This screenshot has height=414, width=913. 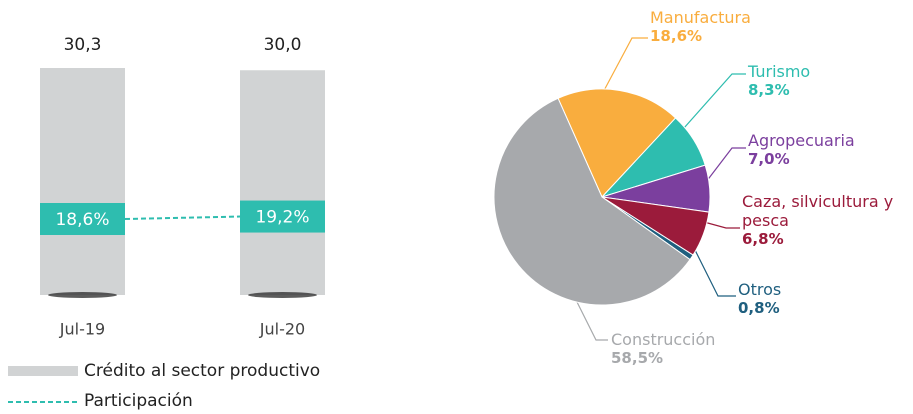 What do you see at coordinates (769, 159) in the screenshot?
I see `pie-value: 7,0%` at bounding box center [769, 159].